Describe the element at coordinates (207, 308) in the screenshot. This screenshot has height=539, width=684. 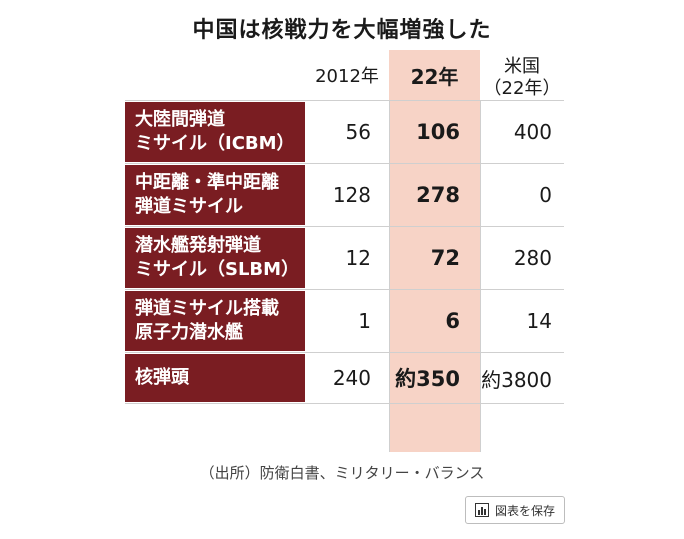
I see `row-label-line1: 弾道ミサイル搭載` at that location.